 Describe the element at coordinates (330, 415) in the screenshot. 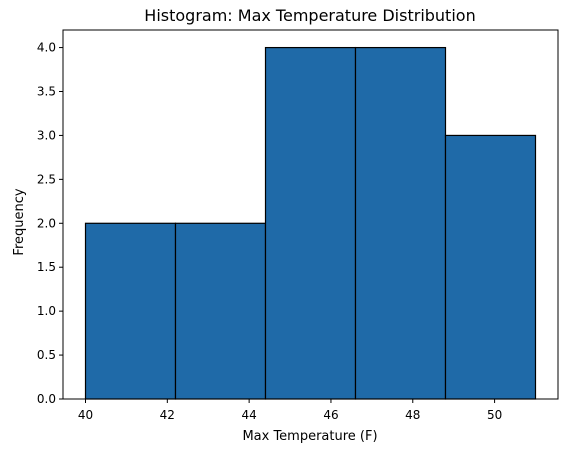

I see `x-tick-label-3: 46` at that location.